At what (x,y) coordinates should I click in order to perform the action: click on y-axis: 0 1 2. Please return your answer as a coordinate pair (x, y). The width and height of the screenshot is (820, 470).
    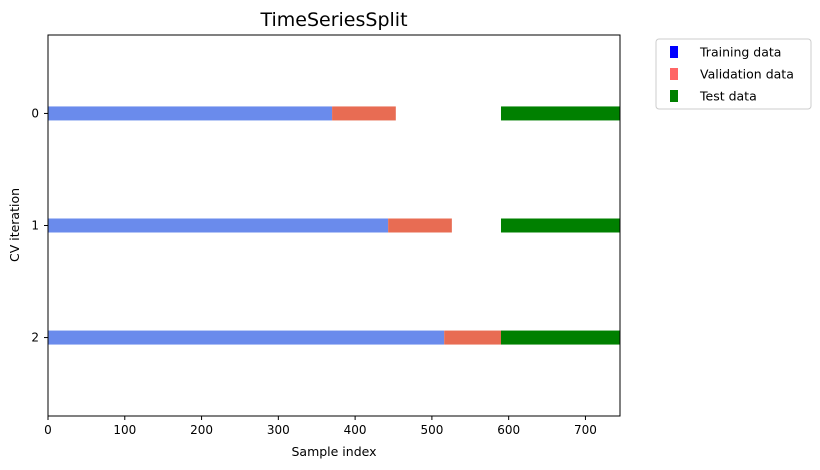
    Looking at the image, I should click on (39, 225).